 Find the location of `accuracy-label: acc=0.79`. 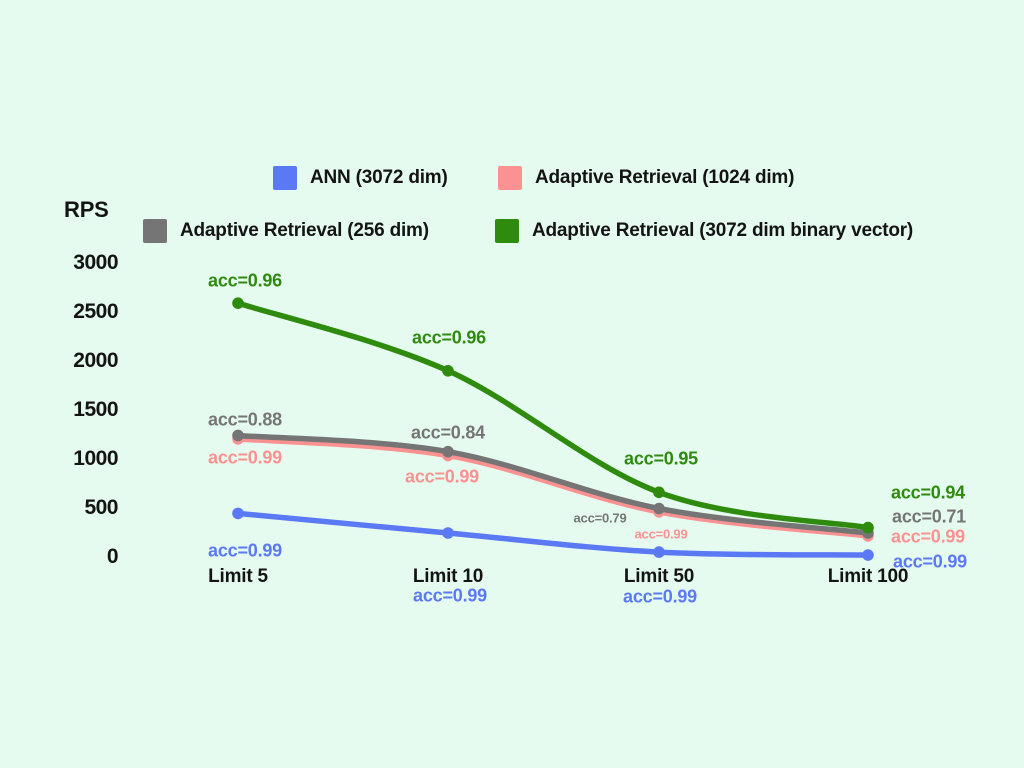

accuracy-label: acc=0.79 is located at coordinates (600, 518).